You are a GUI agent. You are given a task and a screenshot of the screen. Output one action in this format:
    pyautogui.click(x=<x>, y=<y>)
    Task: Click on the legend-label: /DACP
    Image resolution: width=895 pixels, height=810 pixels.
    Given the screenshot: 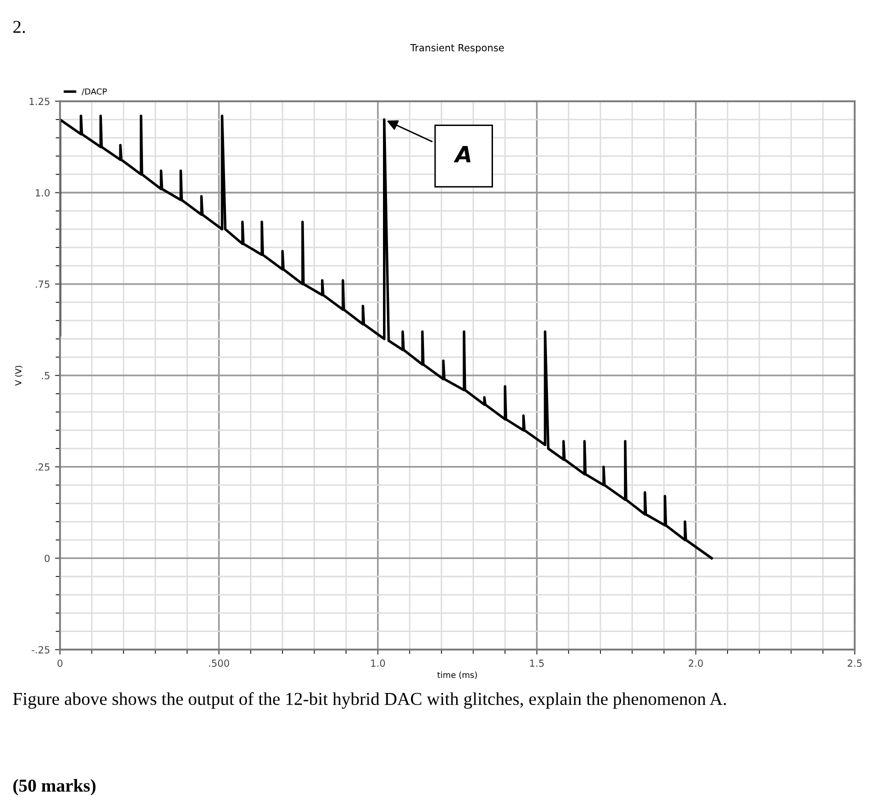 What is the action you would take?
    pyautogui.click(x=94, y=92)
    